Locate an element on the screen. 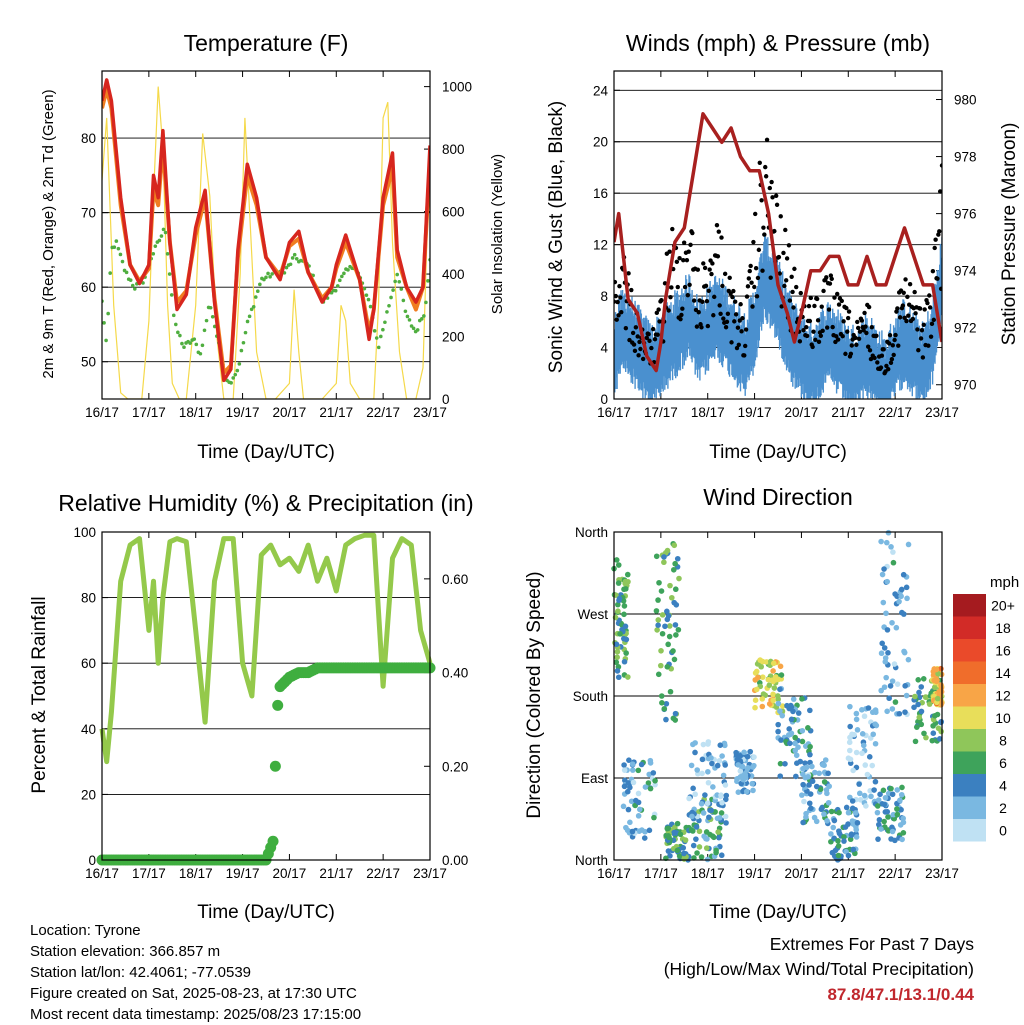 The image size is (1024, 1025). wind-ytick-label: 0 is located at coordinates (604, 399).